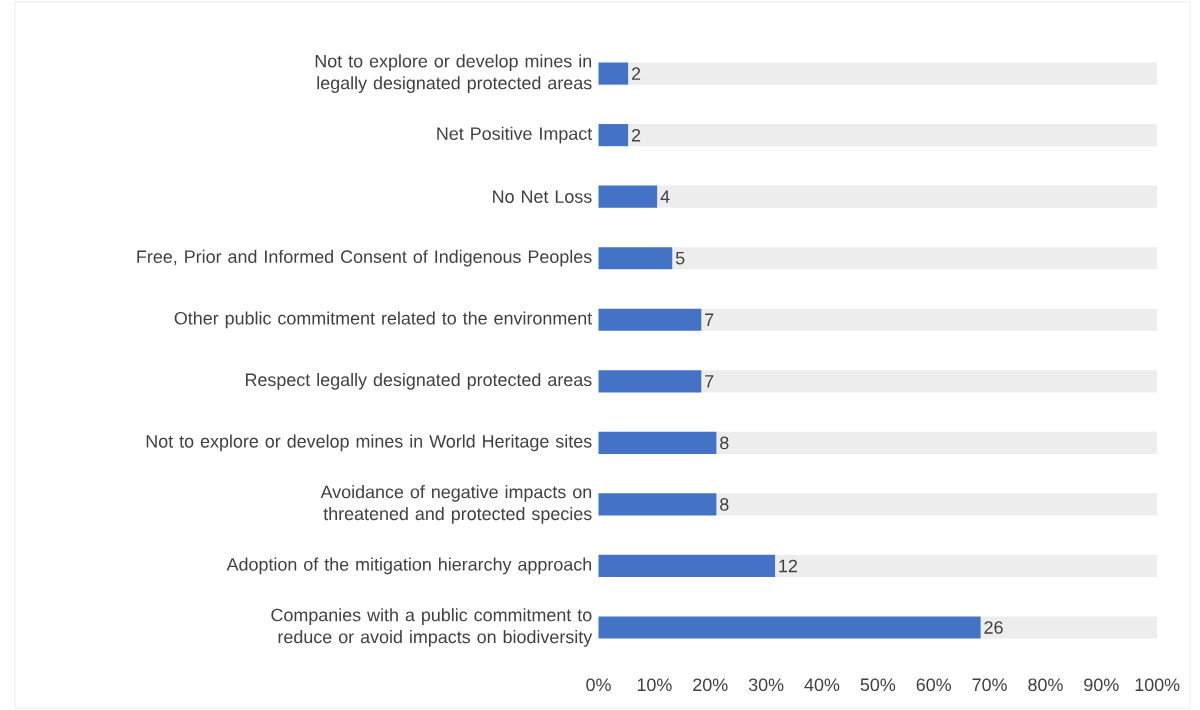 The width and height of the screenshot is (1200, 710). What do you see at coordinates (1101, 685) in the screenshot?
I see `x-tick-label: 90%` at bounding box center [1101, 685].